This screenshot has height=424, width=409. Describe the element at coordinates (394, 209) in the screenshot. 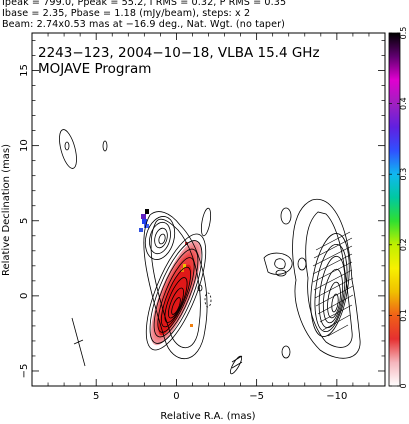

I see `colorbar` at that location.